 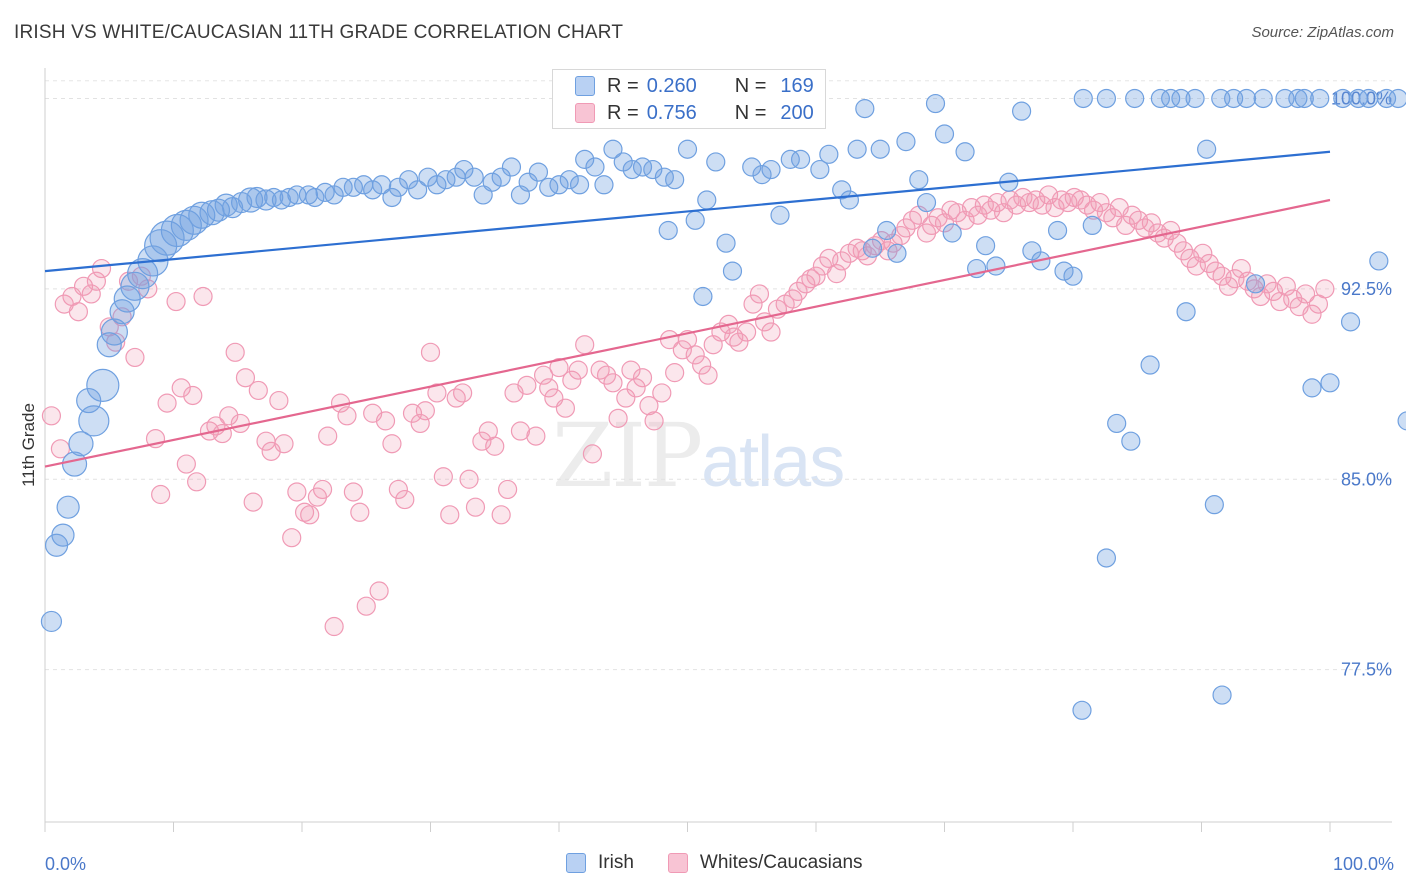 I want to click on irish-trend-line, so click(x=687, y=211).